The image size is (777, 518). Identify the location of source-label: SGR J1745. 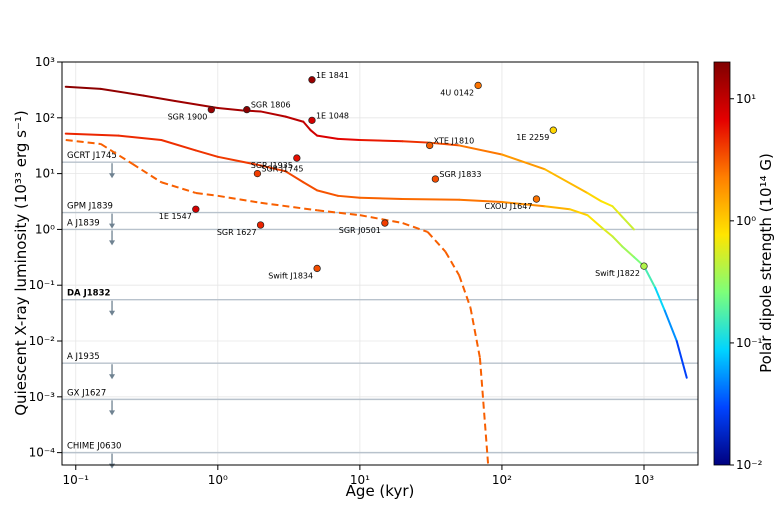
(282, 169).